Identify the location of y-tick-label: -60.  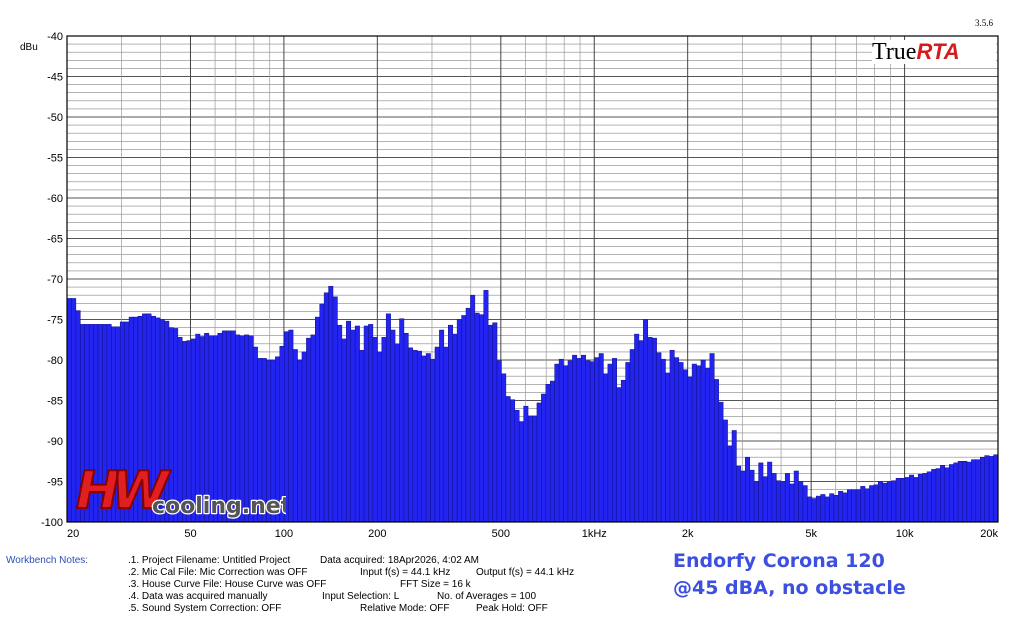
(55, 199).